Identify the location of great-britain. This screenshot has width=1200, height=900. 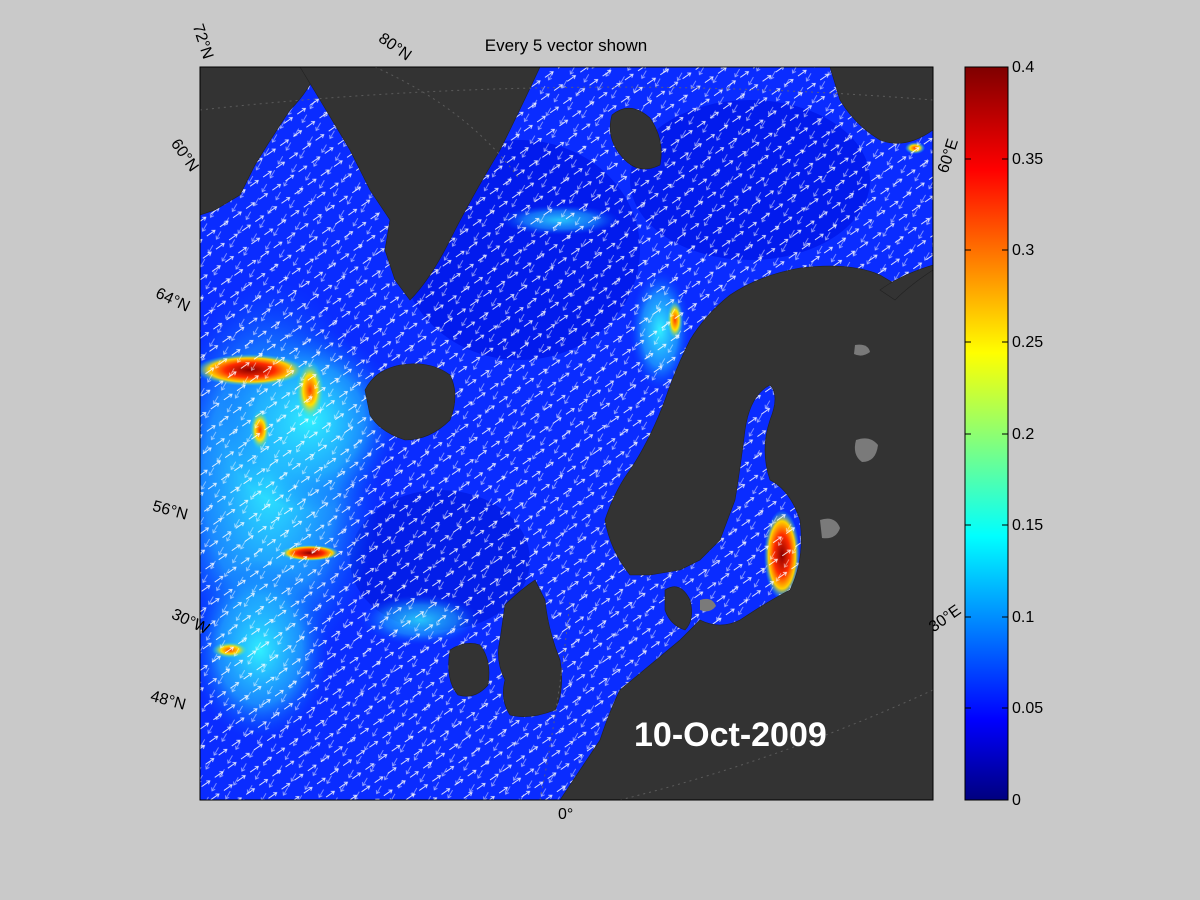
(530, 648).